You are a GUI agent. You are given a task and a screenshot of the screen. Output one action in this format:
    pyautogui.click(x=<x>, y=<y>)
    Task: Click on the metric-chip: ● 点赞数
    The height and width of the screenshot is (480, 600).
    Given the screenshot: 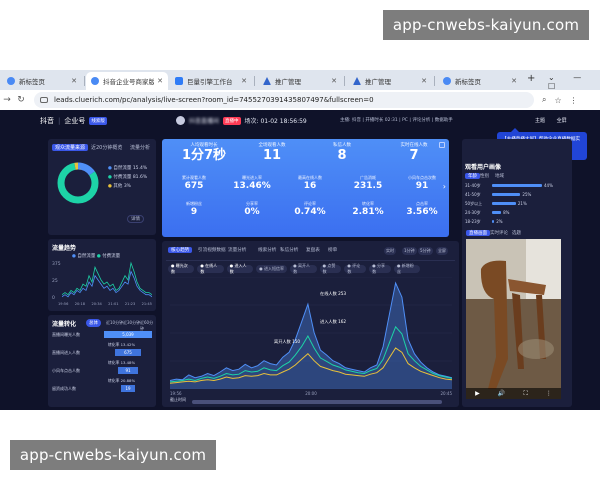 What is the action you would take?
    pyautogui.click(x=330, y=268)
    